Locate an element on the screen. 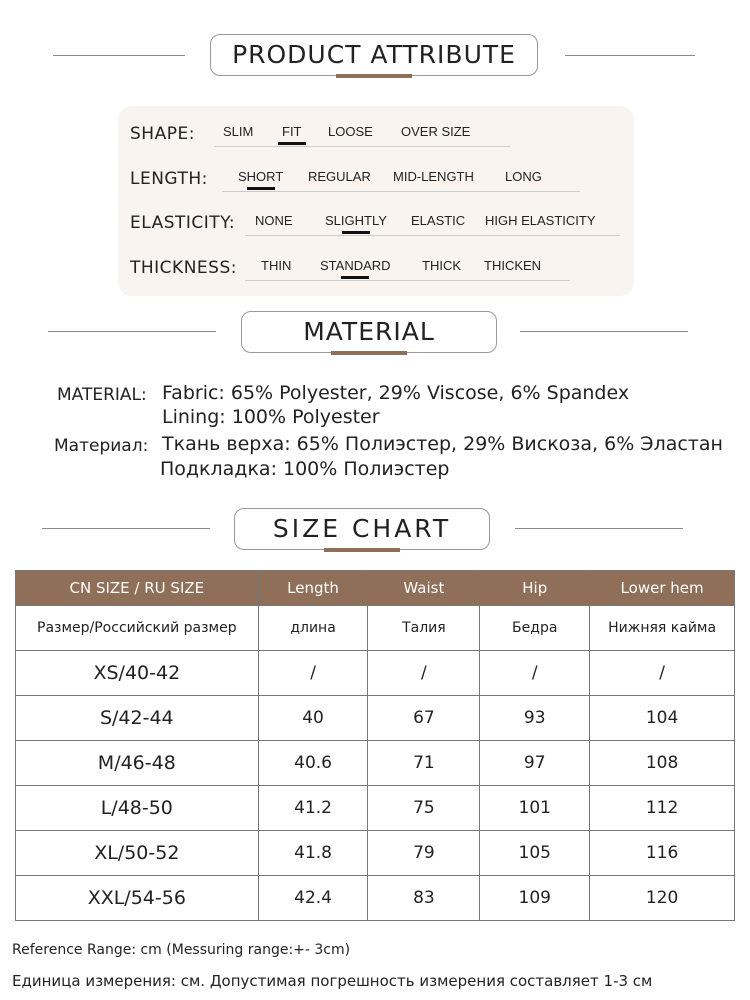  section-title-size-chart: SIZE CHART is located at coordinates (362, 530).